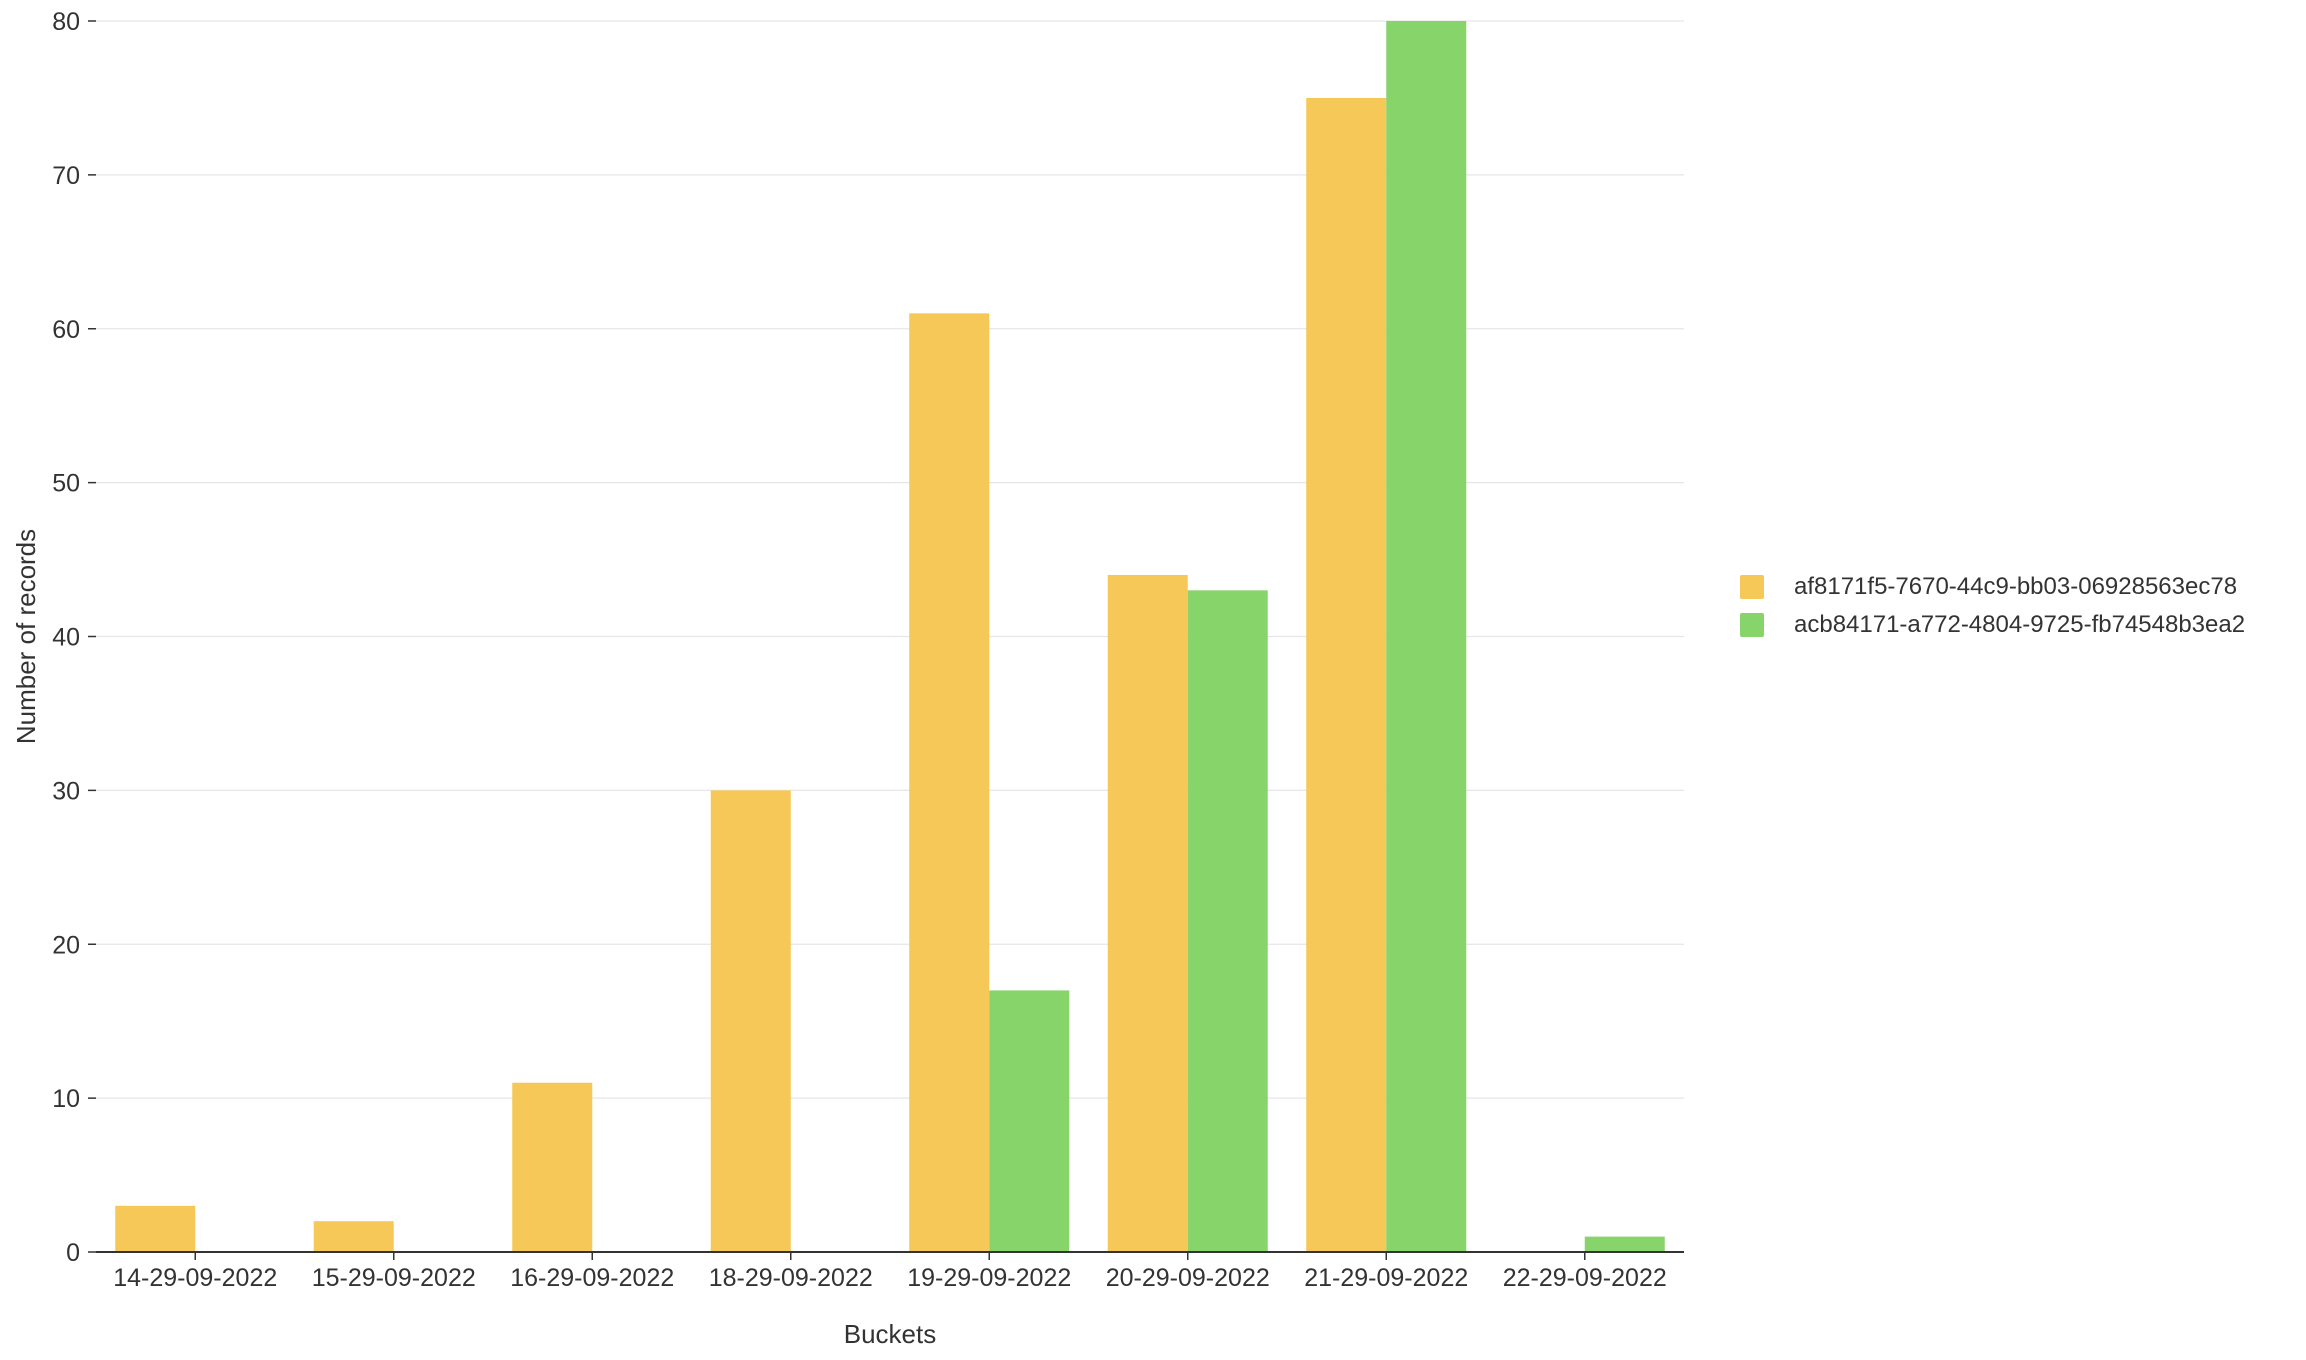 The width and height of the screenshot is (2306, 1360). I want to click on y-tick-label: 80, so click(66, 22).